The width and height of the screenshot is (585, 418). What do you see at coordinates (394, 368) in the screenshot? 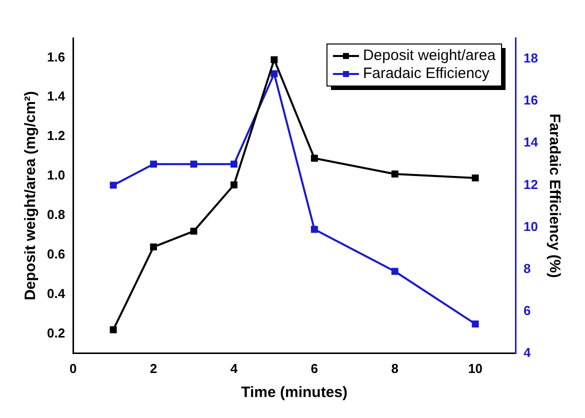
I see `x-tick-label: 8` at bounding box center [394, 368].